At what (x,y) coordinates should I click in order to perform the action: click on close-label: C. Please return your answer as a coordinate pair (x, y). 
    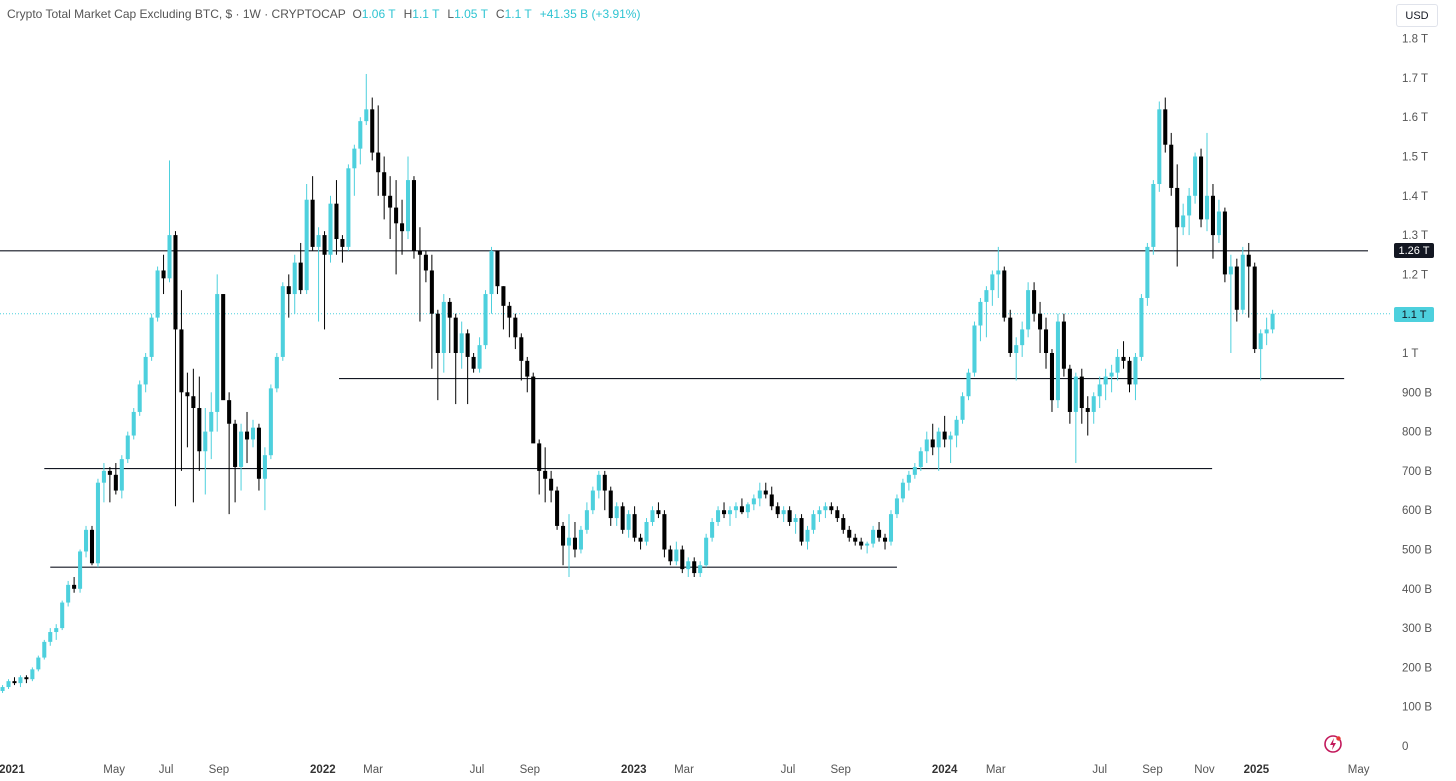
    Looking at the image, I should click on (500, 14).